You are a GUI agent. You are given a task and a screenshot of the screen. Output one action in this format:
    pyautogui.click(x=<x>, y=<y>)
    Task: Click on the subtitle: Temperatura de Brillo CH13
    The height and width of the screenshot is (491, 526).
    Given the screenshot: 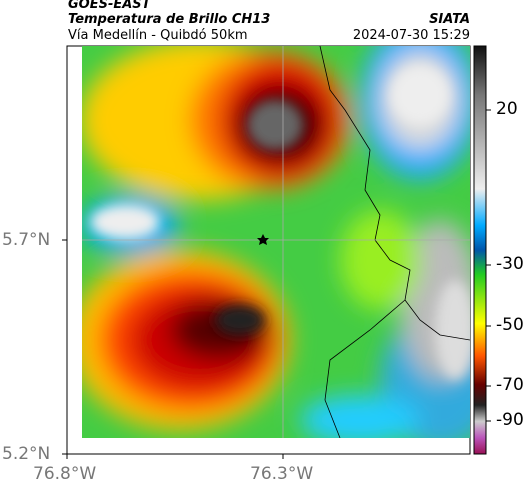 What is the action you would take?
    pyautogui.click(x=169, y=19)
    